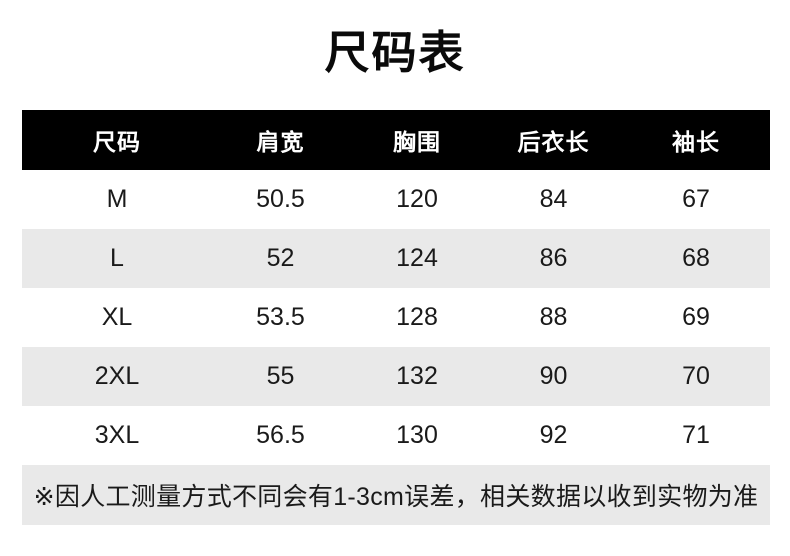 This screenshot has width=790, height=556. I want to click on table-row: 2XL 55 132 90 70, so click(396, 376).